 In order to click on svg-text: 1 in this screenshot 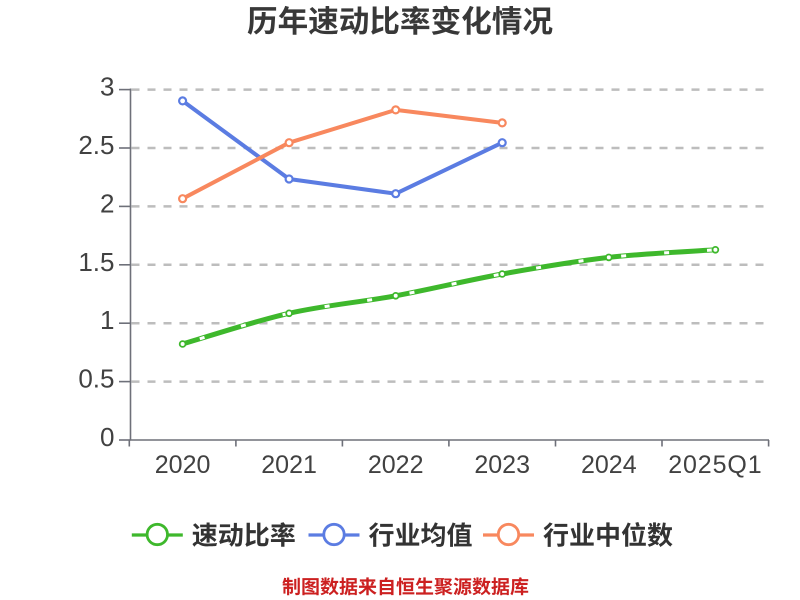, I will do `click(107, 320)`.